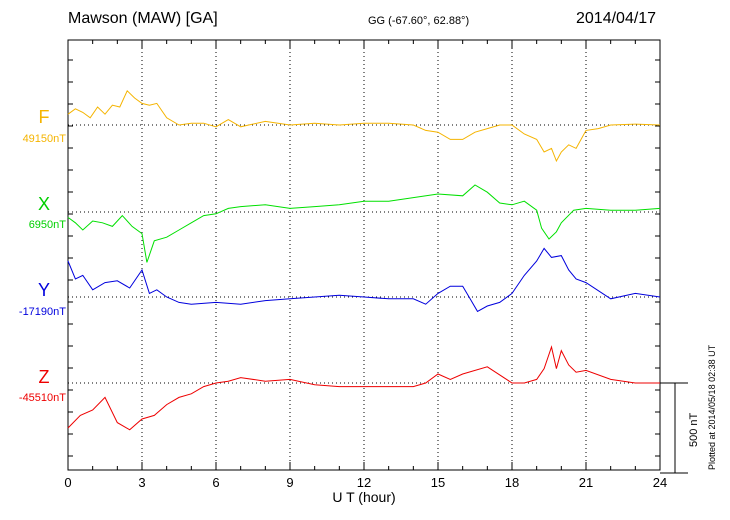 The height and width of the screenshot is (520, 730). What do you see at coordinates (363, 388) in the screenshot?
I see `series-line-z` at bounding box center [363, 388].